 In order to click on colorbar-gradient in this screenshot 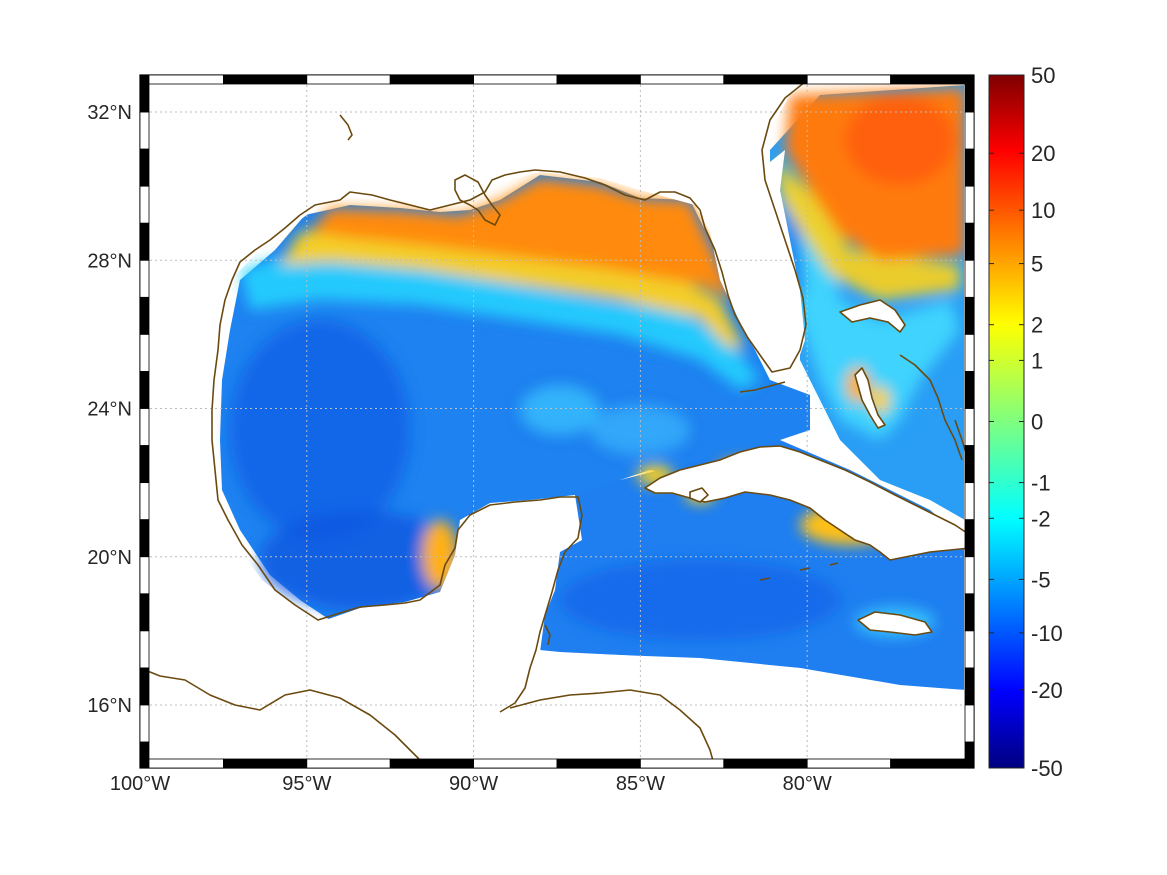, I will do `click(1006, 421)`.